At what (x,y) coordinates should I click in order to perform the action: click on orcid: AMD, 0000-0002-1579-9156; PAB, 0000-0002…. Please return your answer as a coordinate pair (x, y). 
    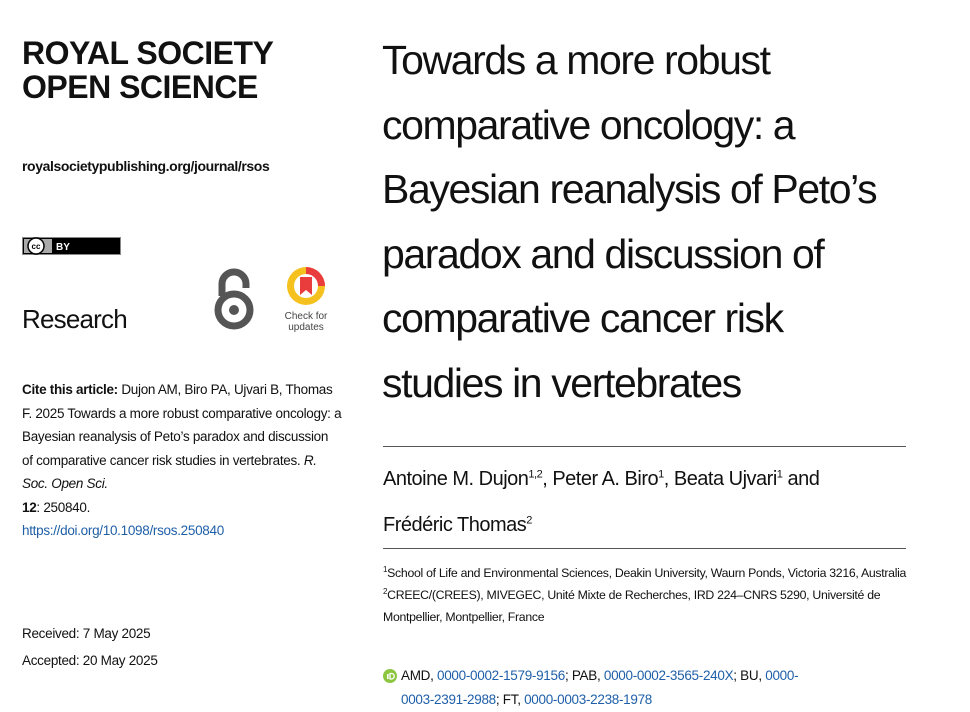
    Looking at the image, I should click on (593, 688).